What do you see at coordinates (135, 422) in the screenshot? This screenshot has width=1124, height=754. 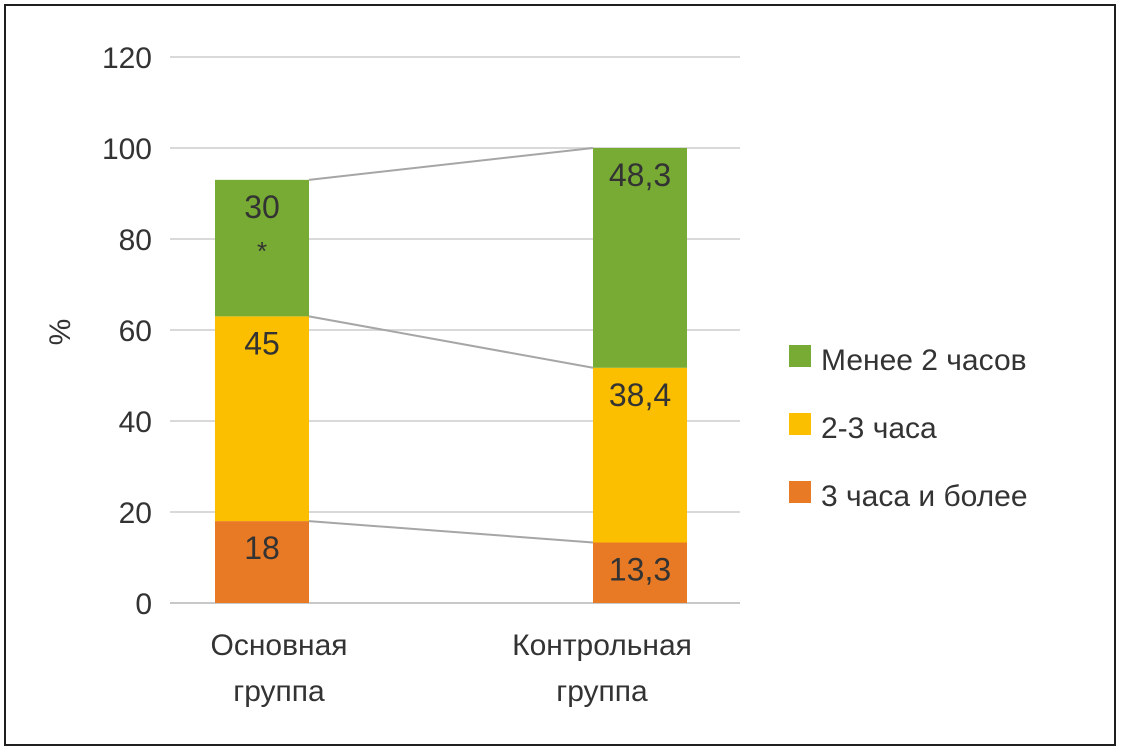 I see `y-tick-label: 40` at bounding box center [135, 422].